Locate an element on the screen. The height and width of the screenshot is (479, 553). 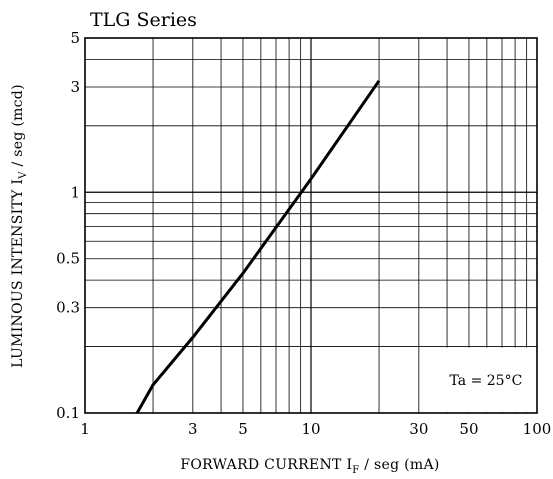
x-tick-label: 10 is located at coordinates (310, 429).